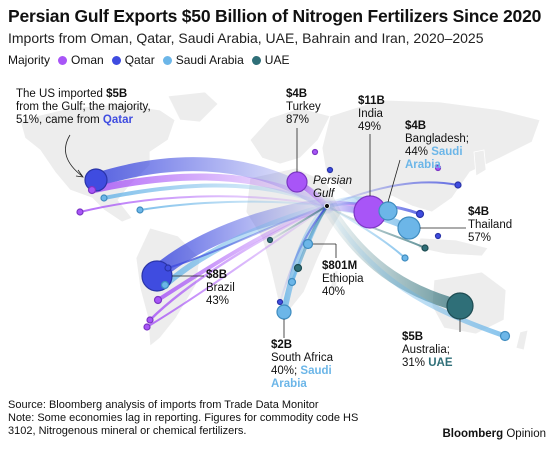 This screenshot has width=554, height=454. Describe the element at coordinates (303, 107) in the screenshot. I see `label-turkey: $4B Turkey 87%` at that location.